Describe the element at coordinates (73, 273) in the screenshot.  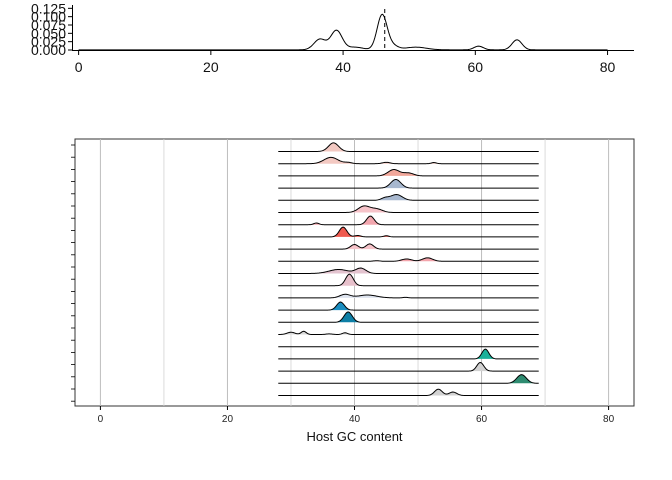
I see `ridgeline-y-ticks` at that location.